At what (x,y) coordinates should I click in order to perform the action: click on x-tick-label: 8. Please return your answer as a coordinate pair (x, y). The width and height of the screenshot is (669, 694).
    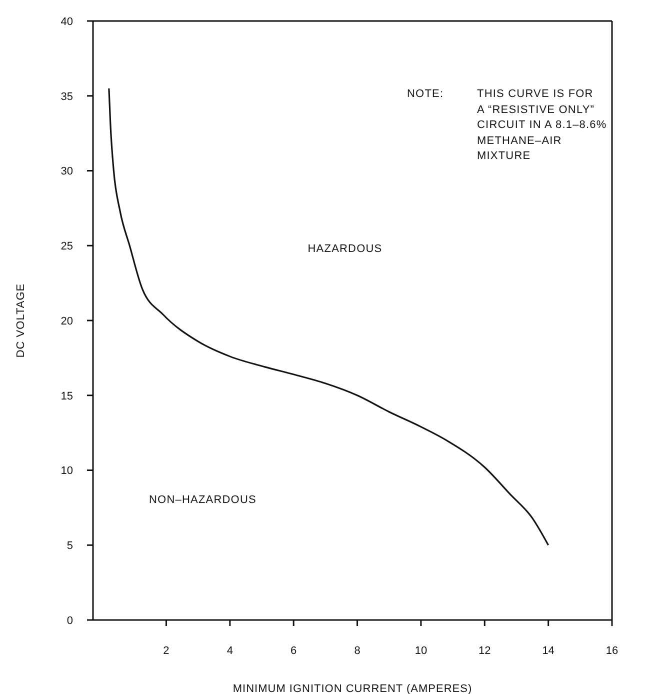
    Looking at the image, I should click on (357, 650).